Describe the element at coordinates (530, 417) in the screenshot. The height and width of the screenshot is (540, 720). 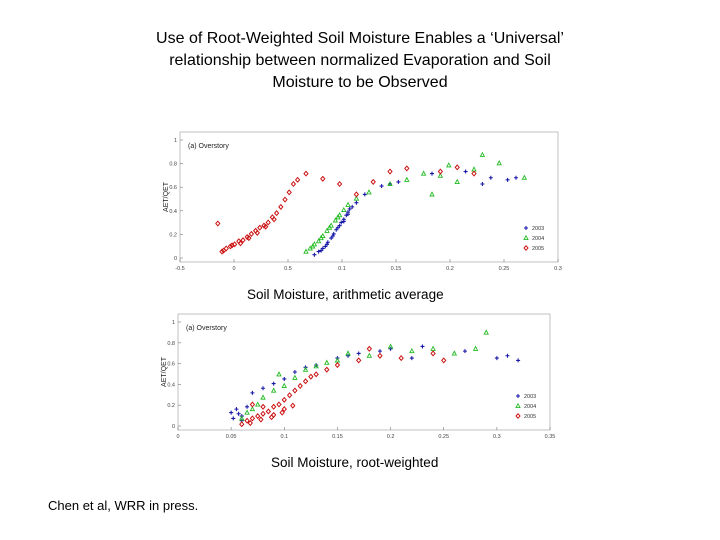
I see `chart2-legend-label: 2005` at that location.